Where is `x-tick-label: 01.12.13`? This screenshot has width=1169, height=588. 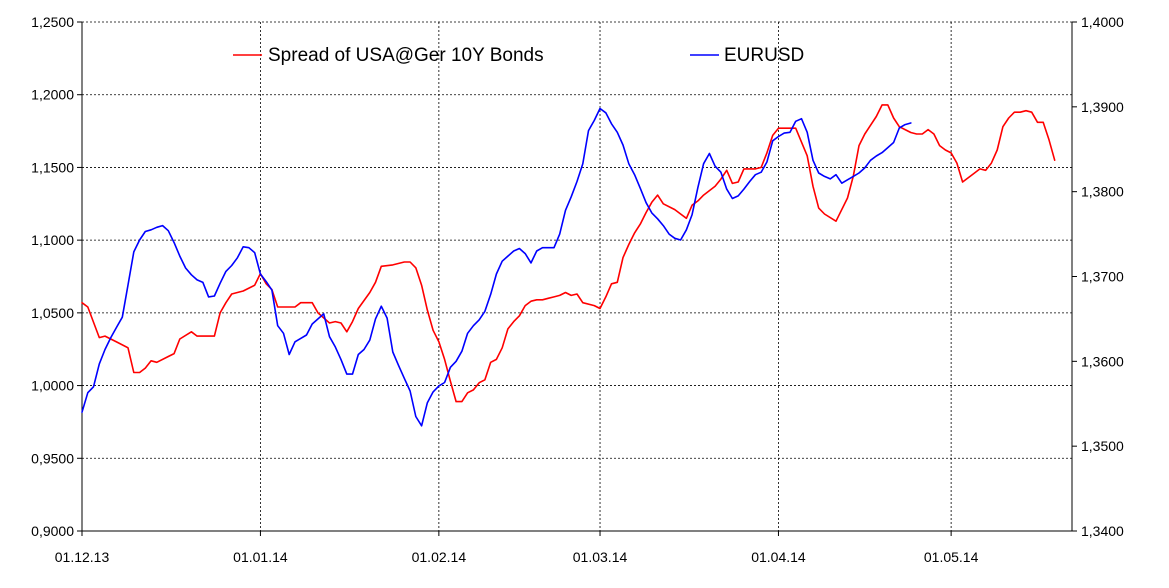 x-tick-label: 01.12.13 is located at coordinates (82, 557).